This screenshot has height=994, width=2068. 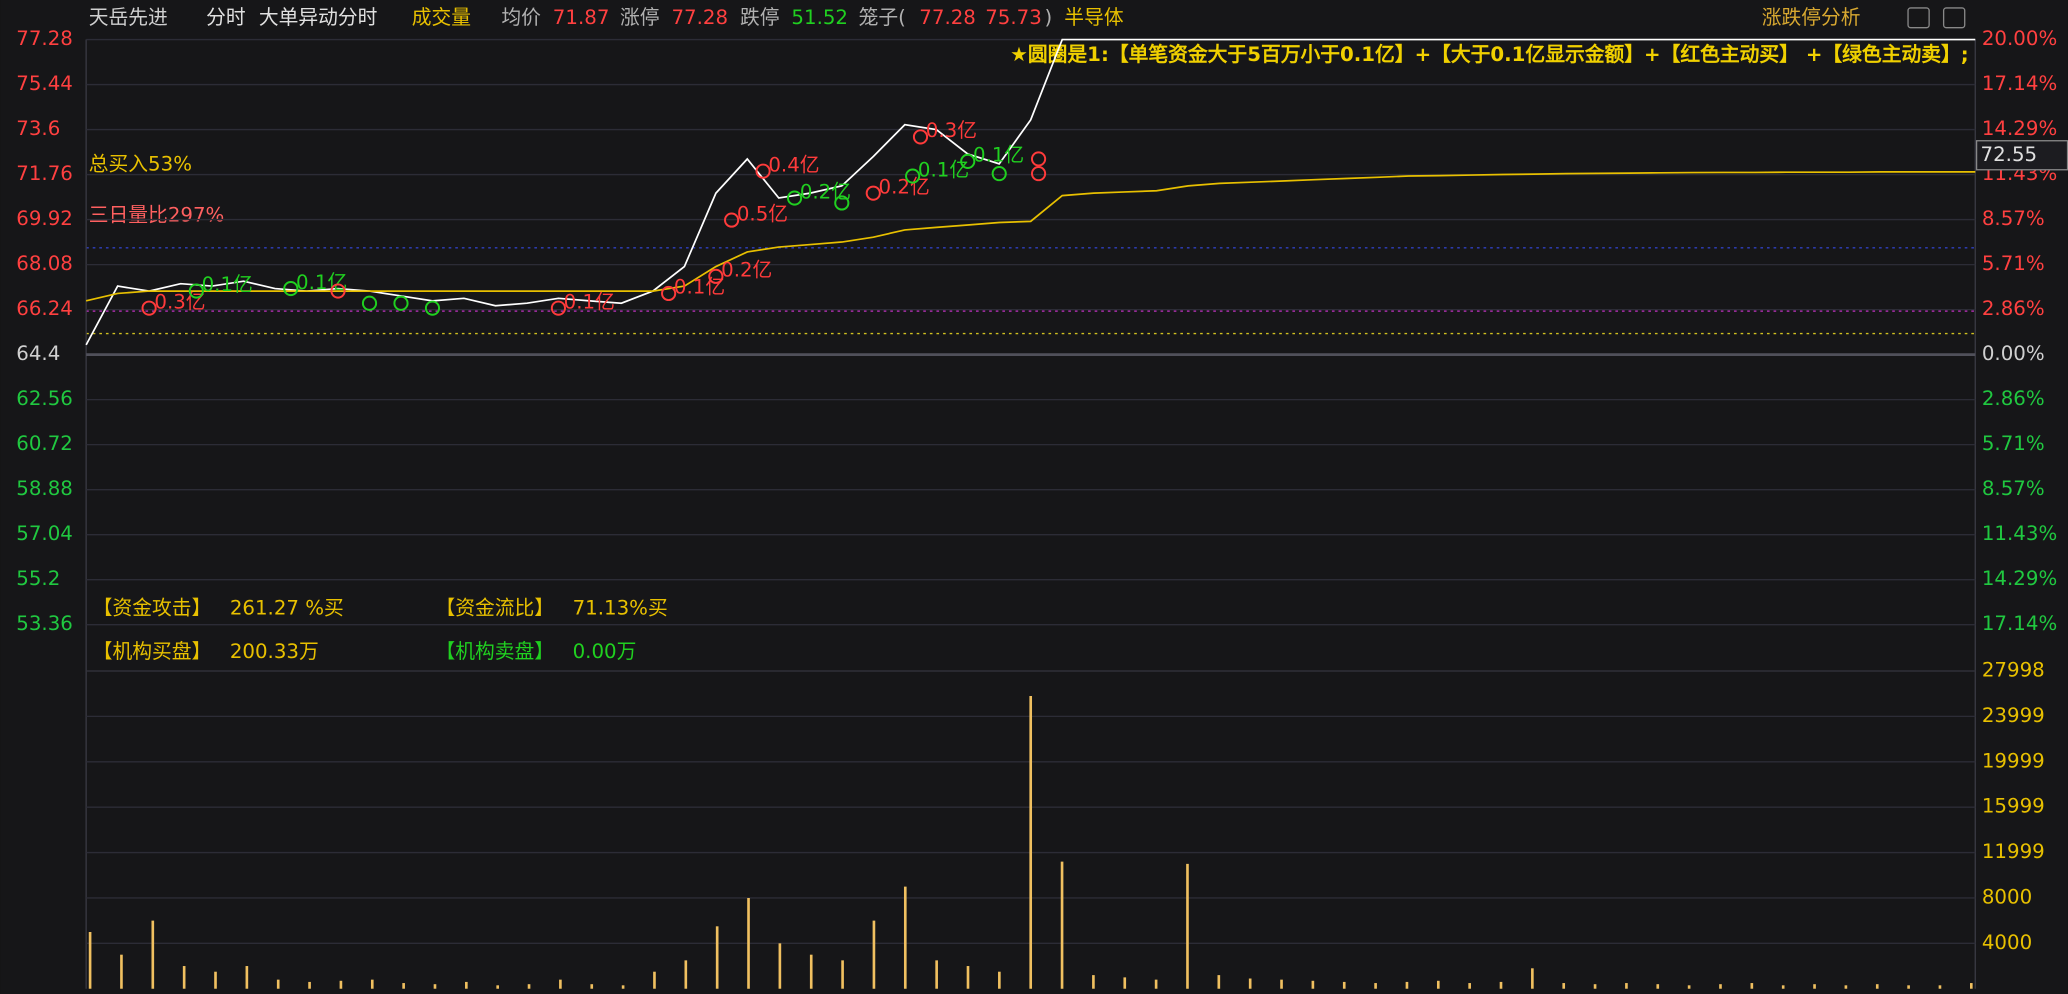 What do you see at coordinates (152, 651) in the screenshot?
I see `stat-label: 【机构买盘】` at bounding box center [152, 651].